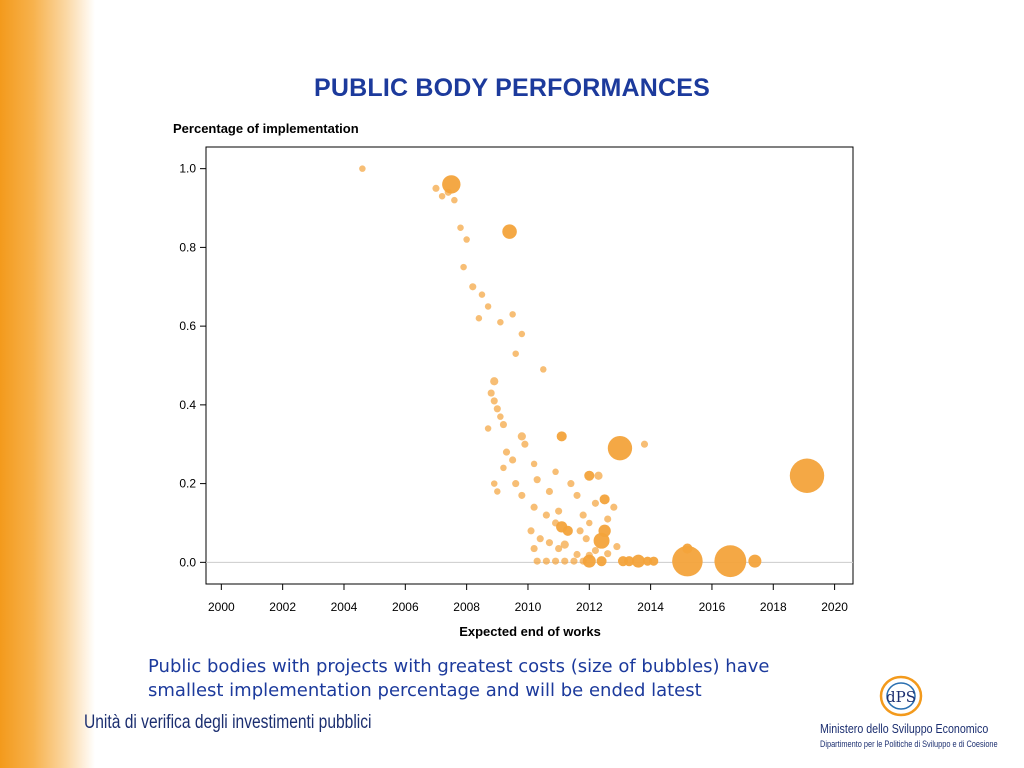 Image resolution: width=1024 pixels, height=768 pixels. Describe the element at coordinates (187, 405) in the screenshot. I see `y-tick-label: 0.4` at that location.